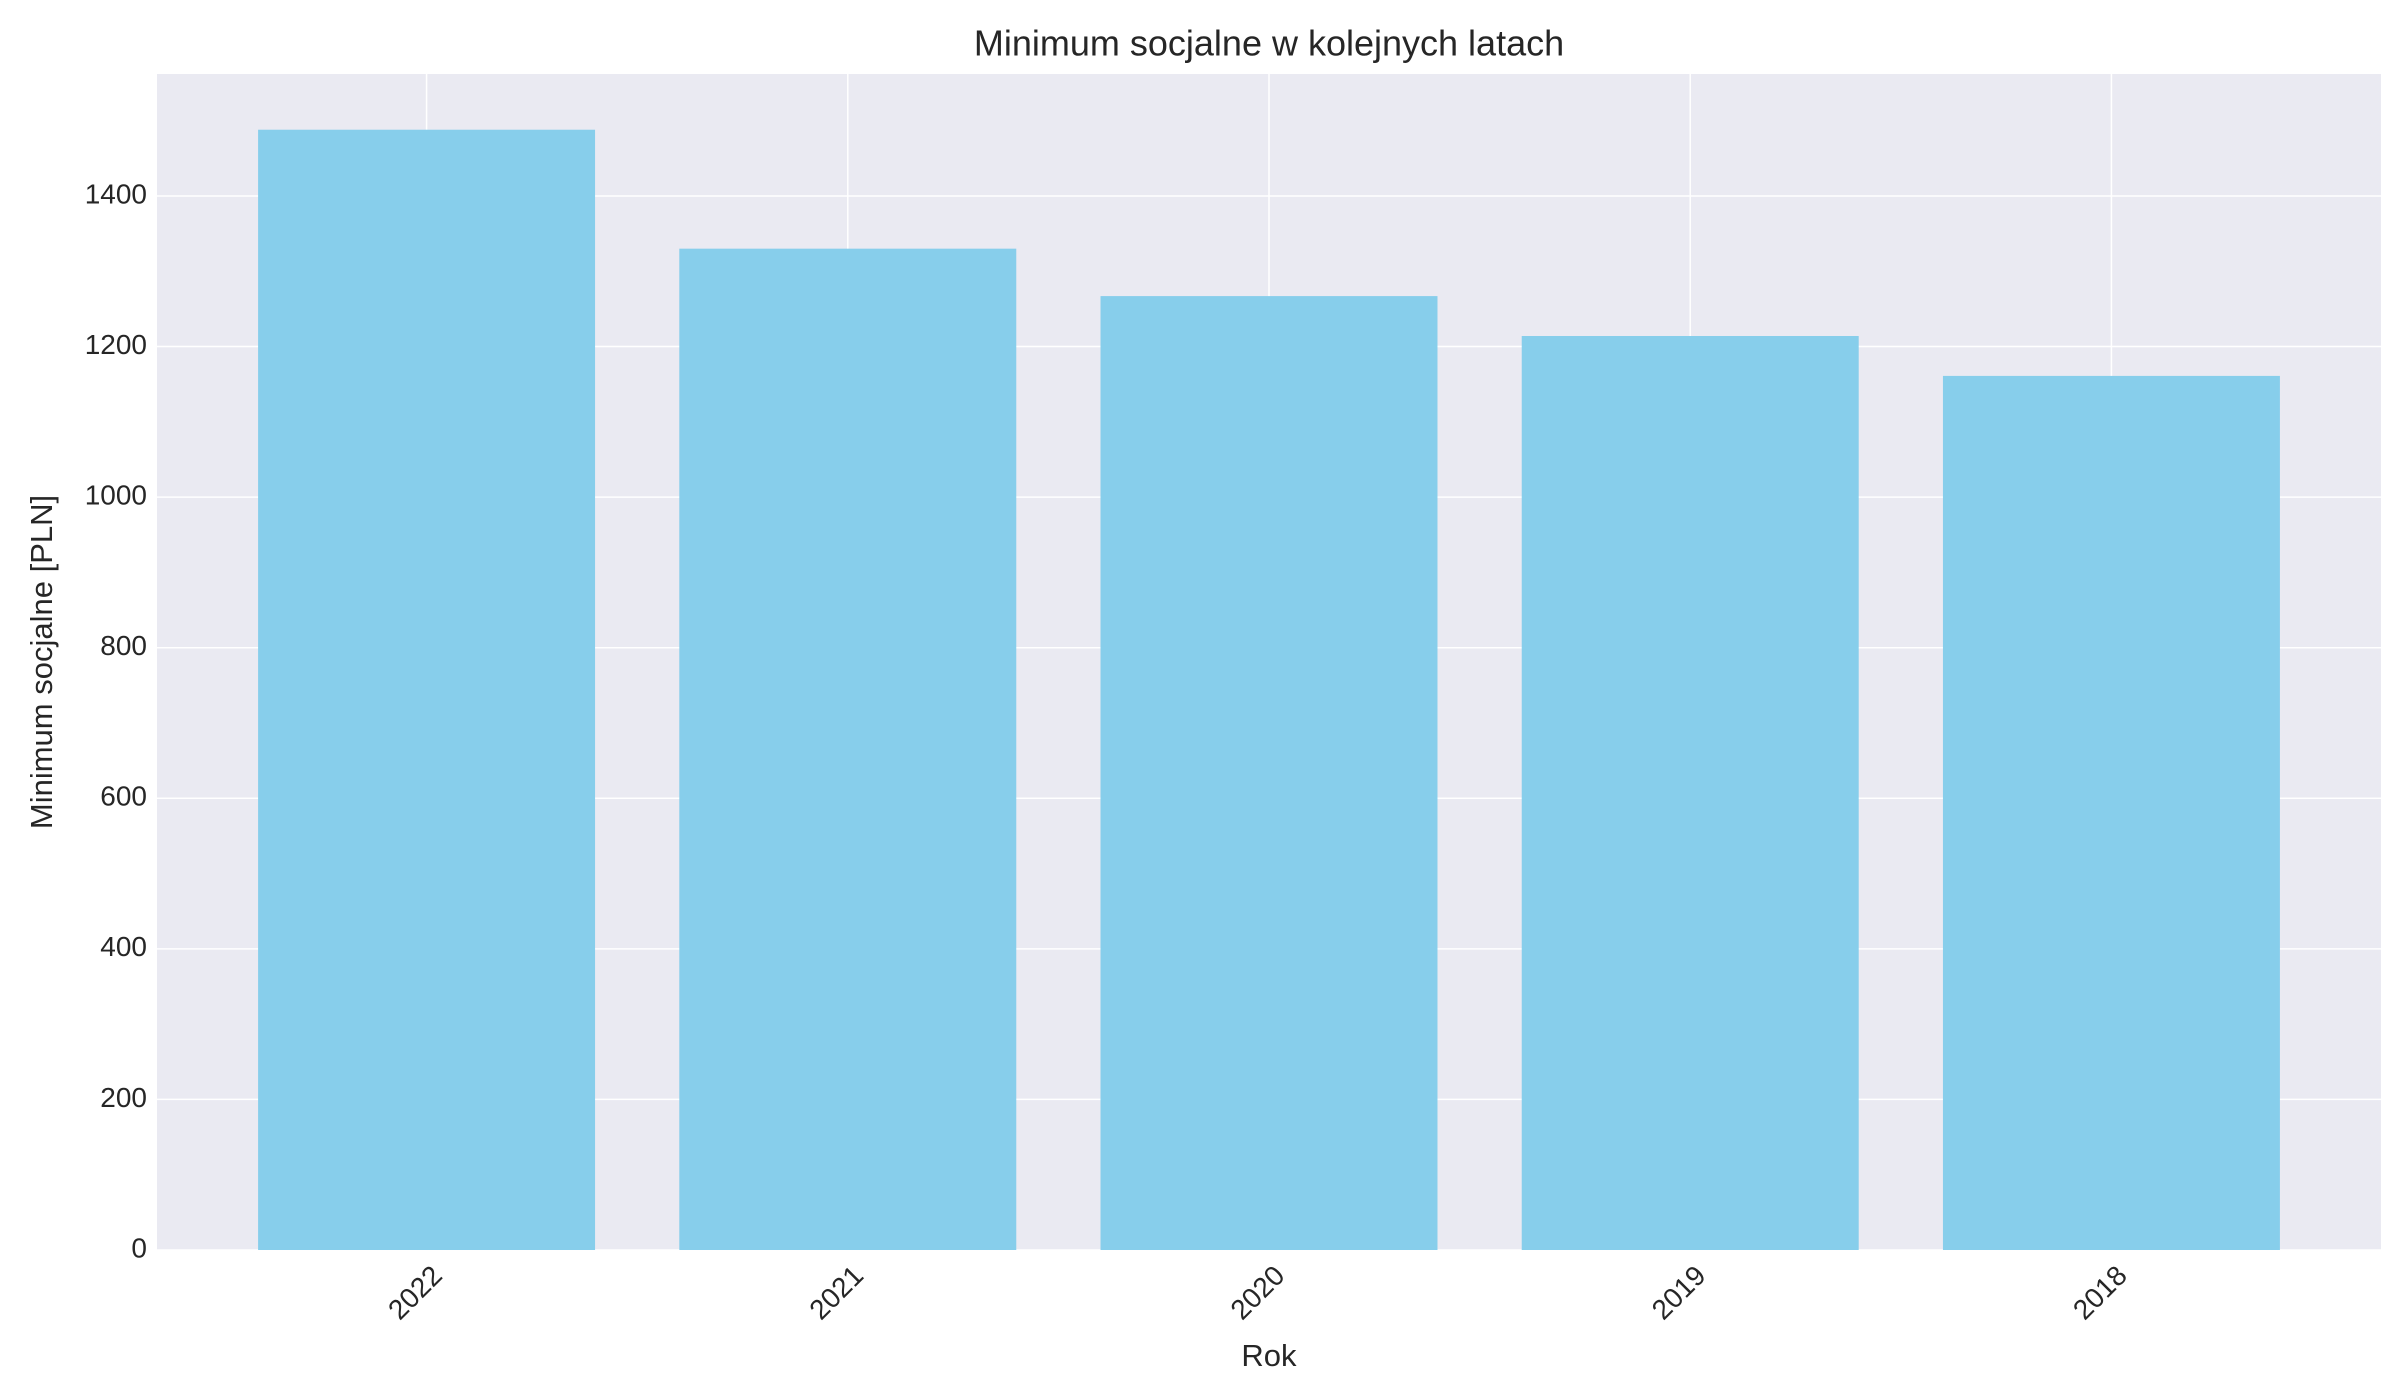  Describe the element at coordinates (1679, 1293) in the screenshot. I see `x-tick-label: 2019` at that location.